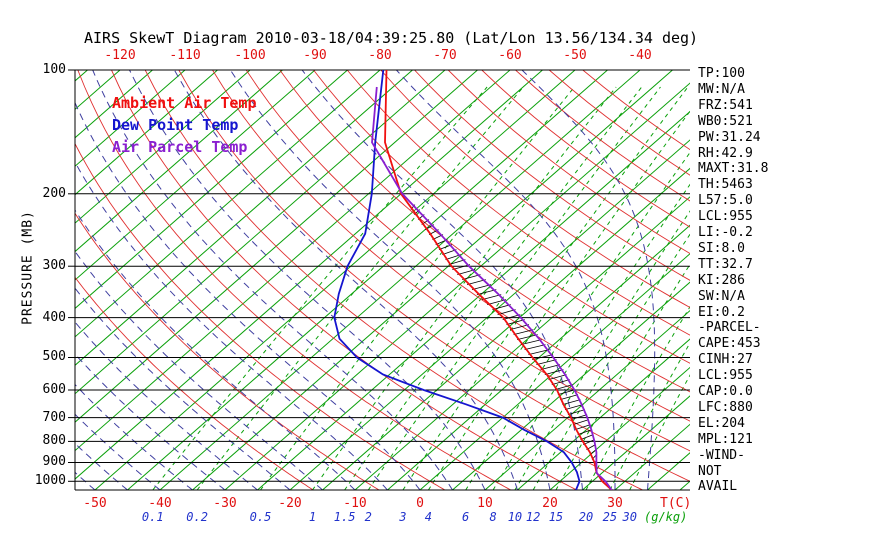 The width and height of the screenshot is (870, 560). Describe the element at coordinates (184, 103) in the screenshot. I see `legend-item: Ambient Air Temp` at that location.